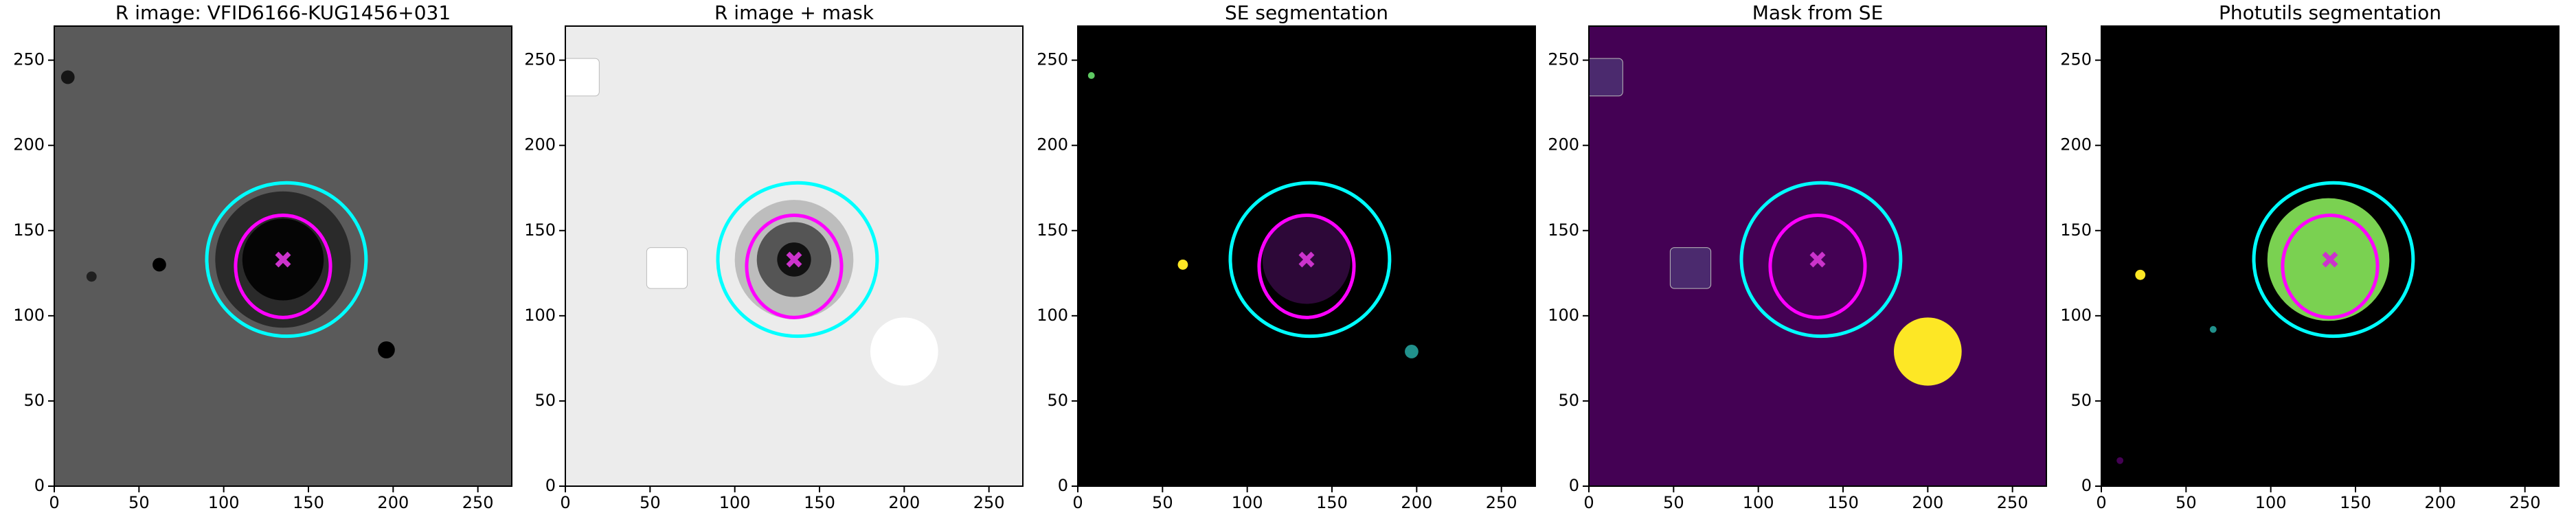 Image resolution: width=2576 pixels, height=515 pixels. Describe the element at coordinates (283, 12) in the screenshot. I see `panel-title: R image: VFID6166-KUG1456+031` at that location.